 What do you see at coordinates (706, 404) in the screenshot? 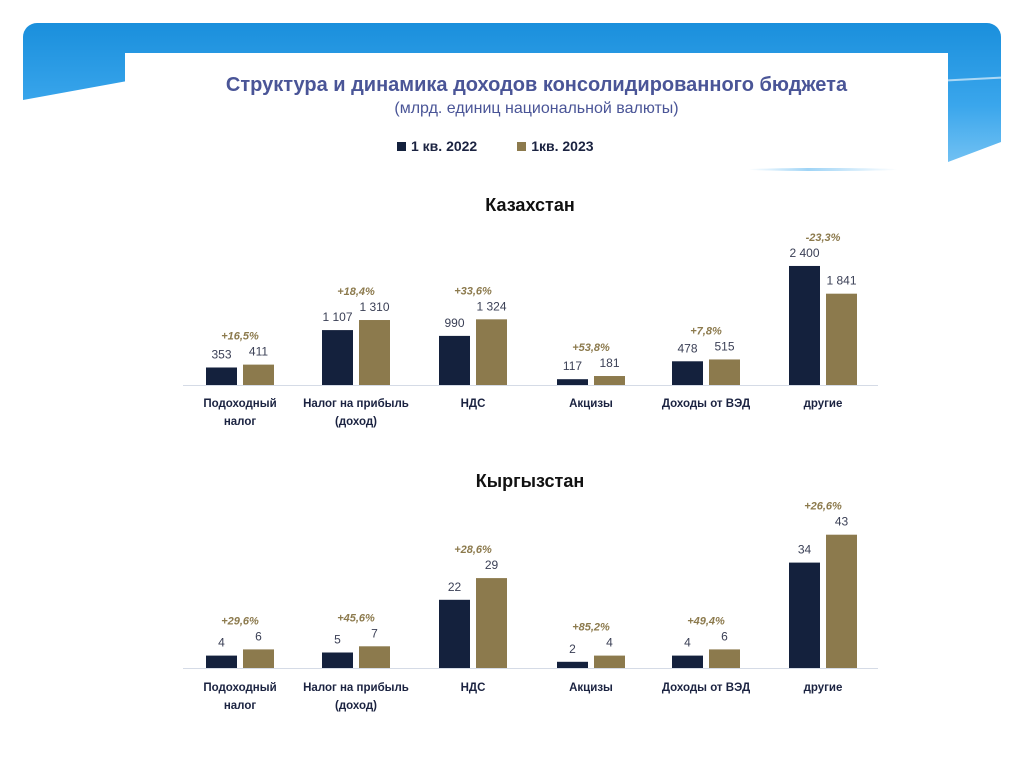
I see `category-label-kazakhstan-4: Доходы от ВЭД` at bounding box center [706, 404].